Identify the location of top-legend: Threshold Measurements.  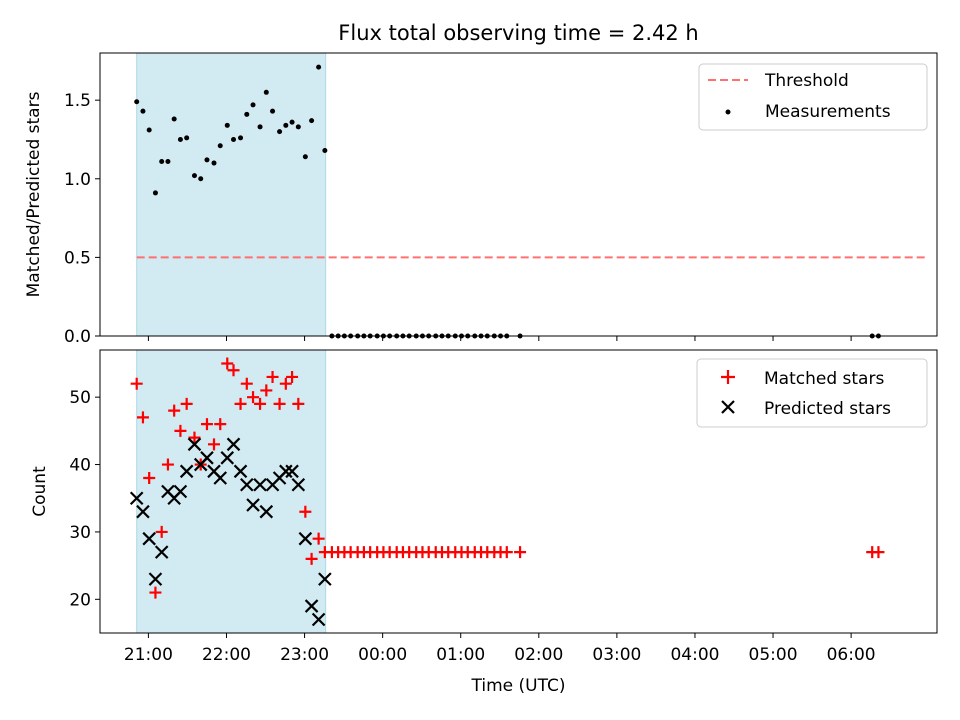
(813, 97).